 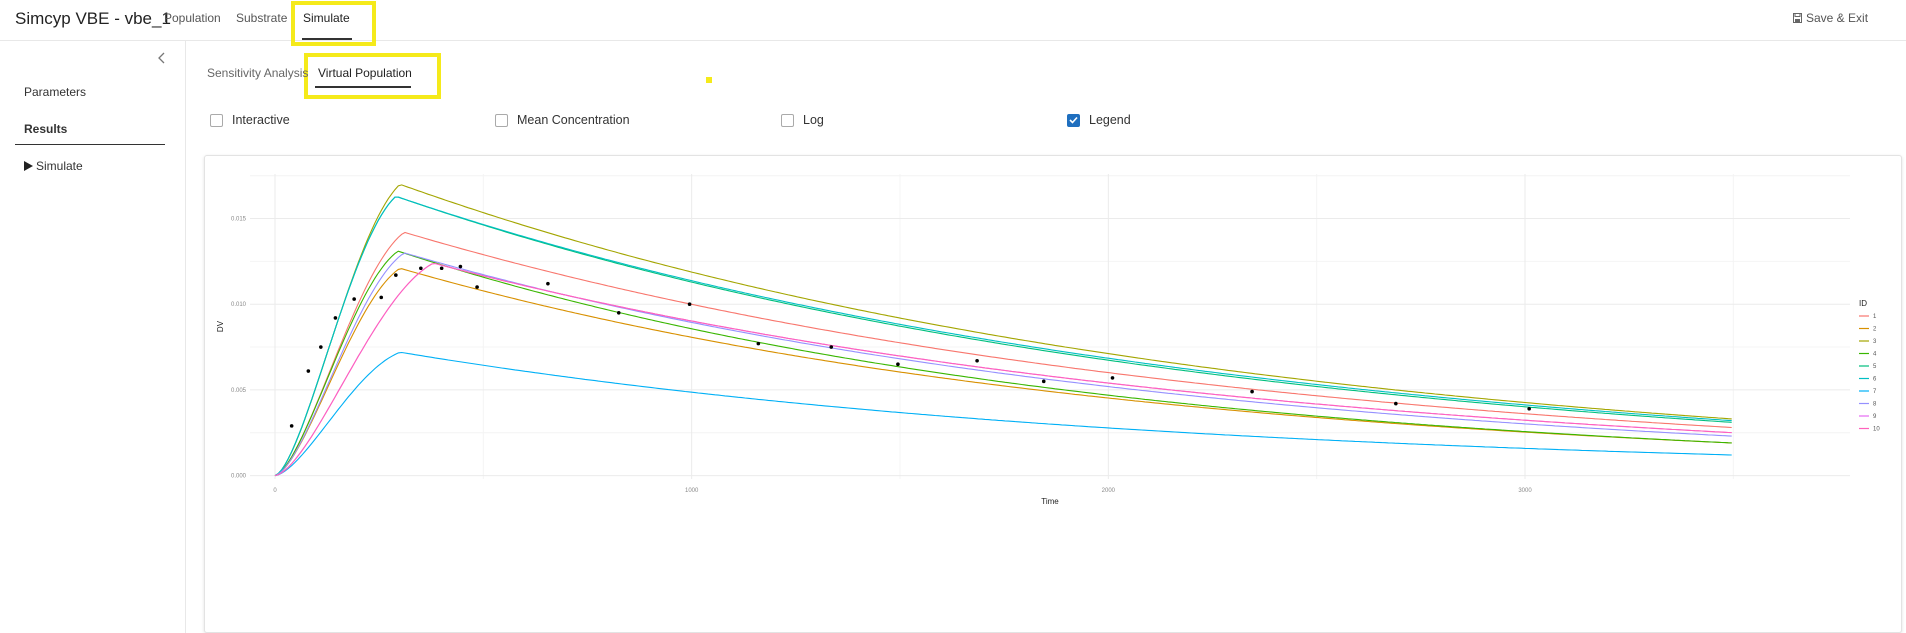 I want to click on tab-sensitivity-analysis: Sensitivity Analysis, so click(x=258, y=73).